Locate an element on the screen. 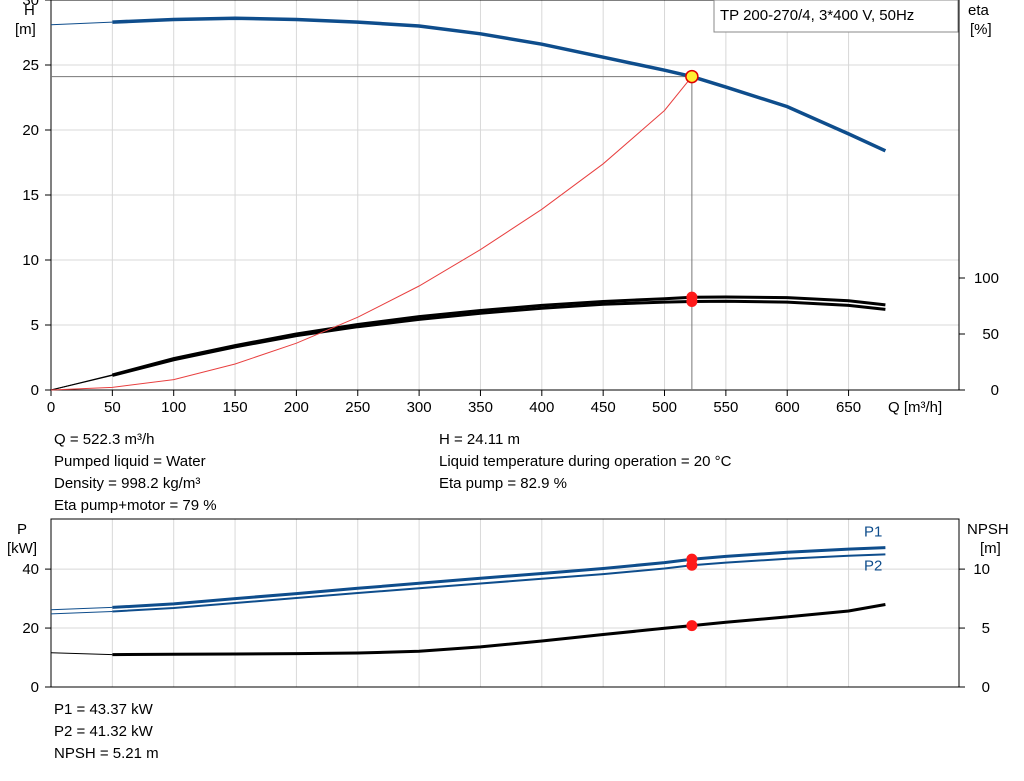 This screenshot has height=781, width=1024. p2-series-label: P2 is located at coordinates (873, 565).